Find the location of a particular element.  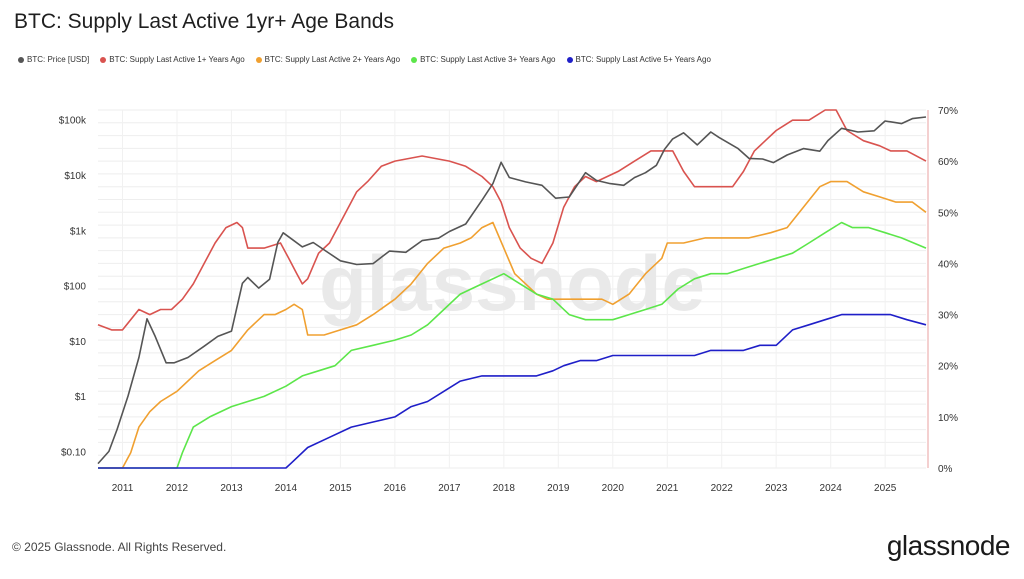

legend-item-3y: BTC: Supply Last Active 3+ Years Ago is located at coordinates (483, 59).